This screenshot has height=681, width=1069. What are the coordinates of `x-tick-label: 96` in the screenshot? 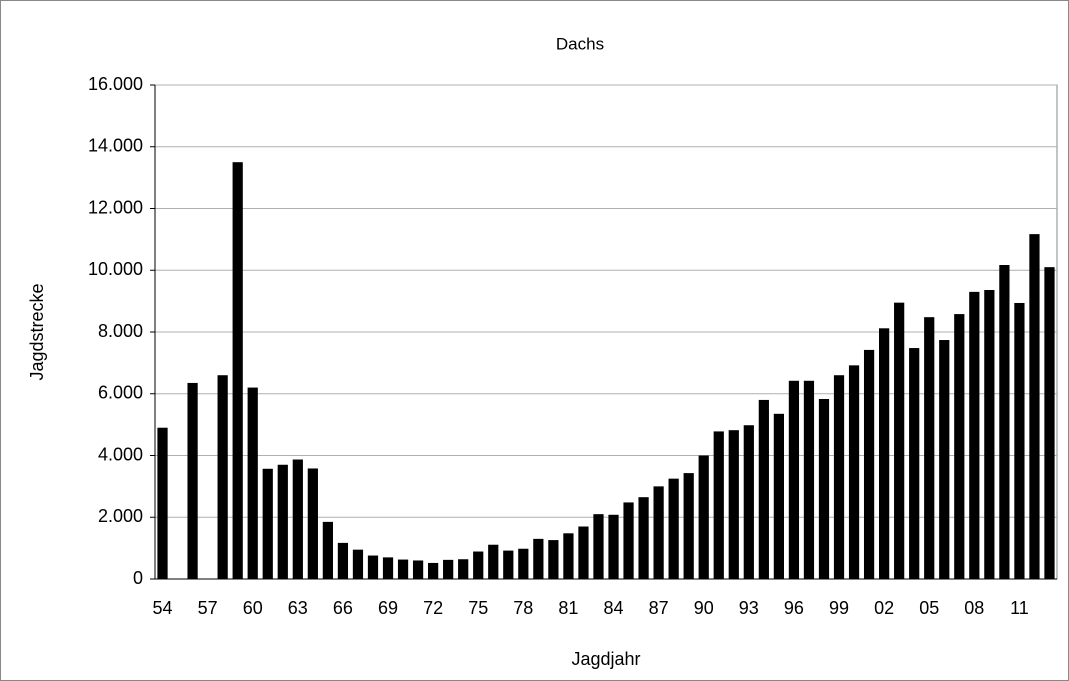 It's located at (794, 608).